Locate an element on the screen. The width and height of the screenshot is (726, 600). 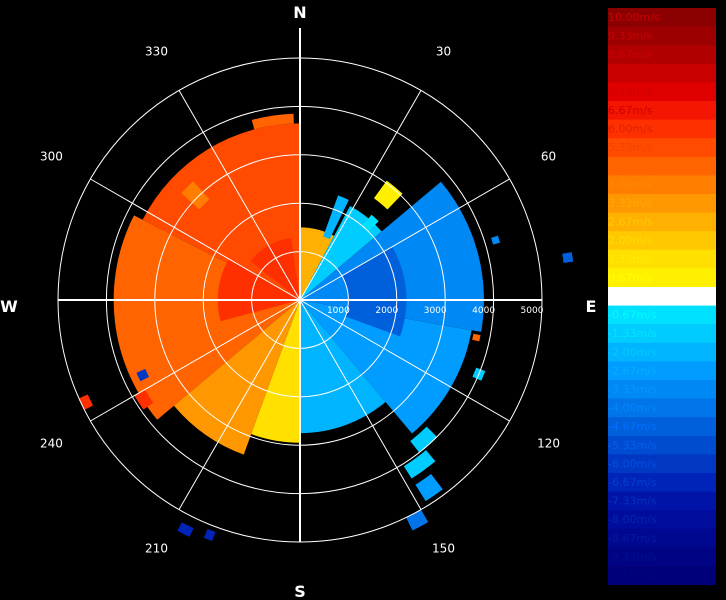
colorbar-label: 8.67m/s is located at coordinates (630, 54).